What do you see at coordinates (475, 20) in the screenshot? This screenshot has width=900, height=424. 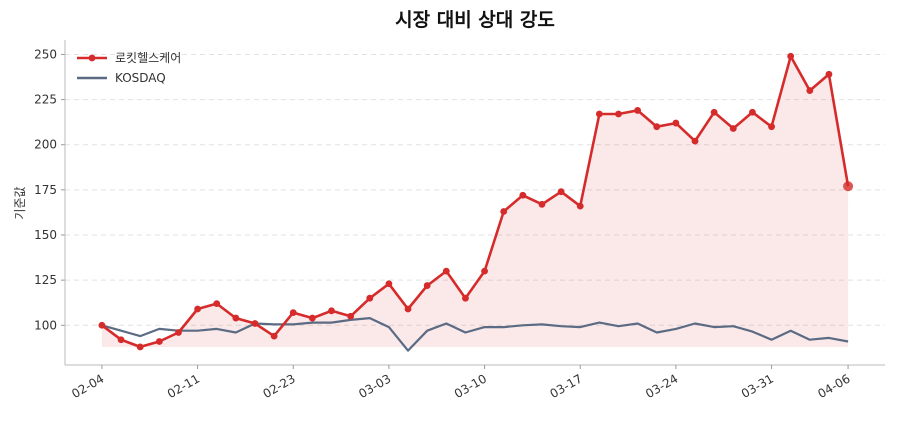 I see `chart-title: 시장 대비 상대 강도` at bounding box center [475, 20].